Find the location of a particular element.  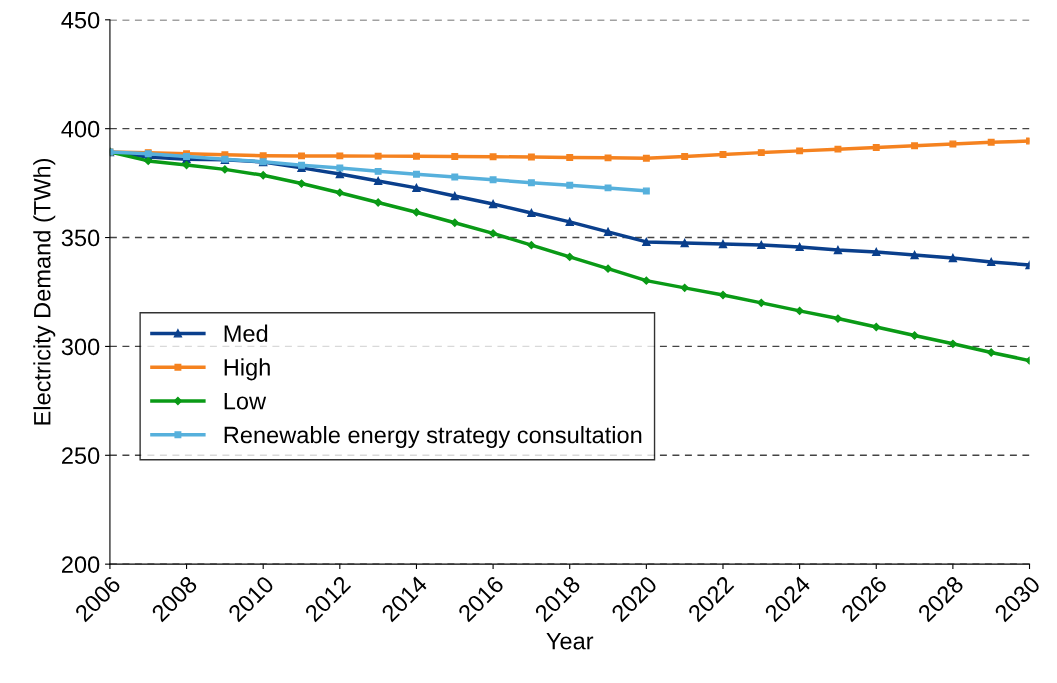

legend-label: Med is located at coordinates (246, 333).